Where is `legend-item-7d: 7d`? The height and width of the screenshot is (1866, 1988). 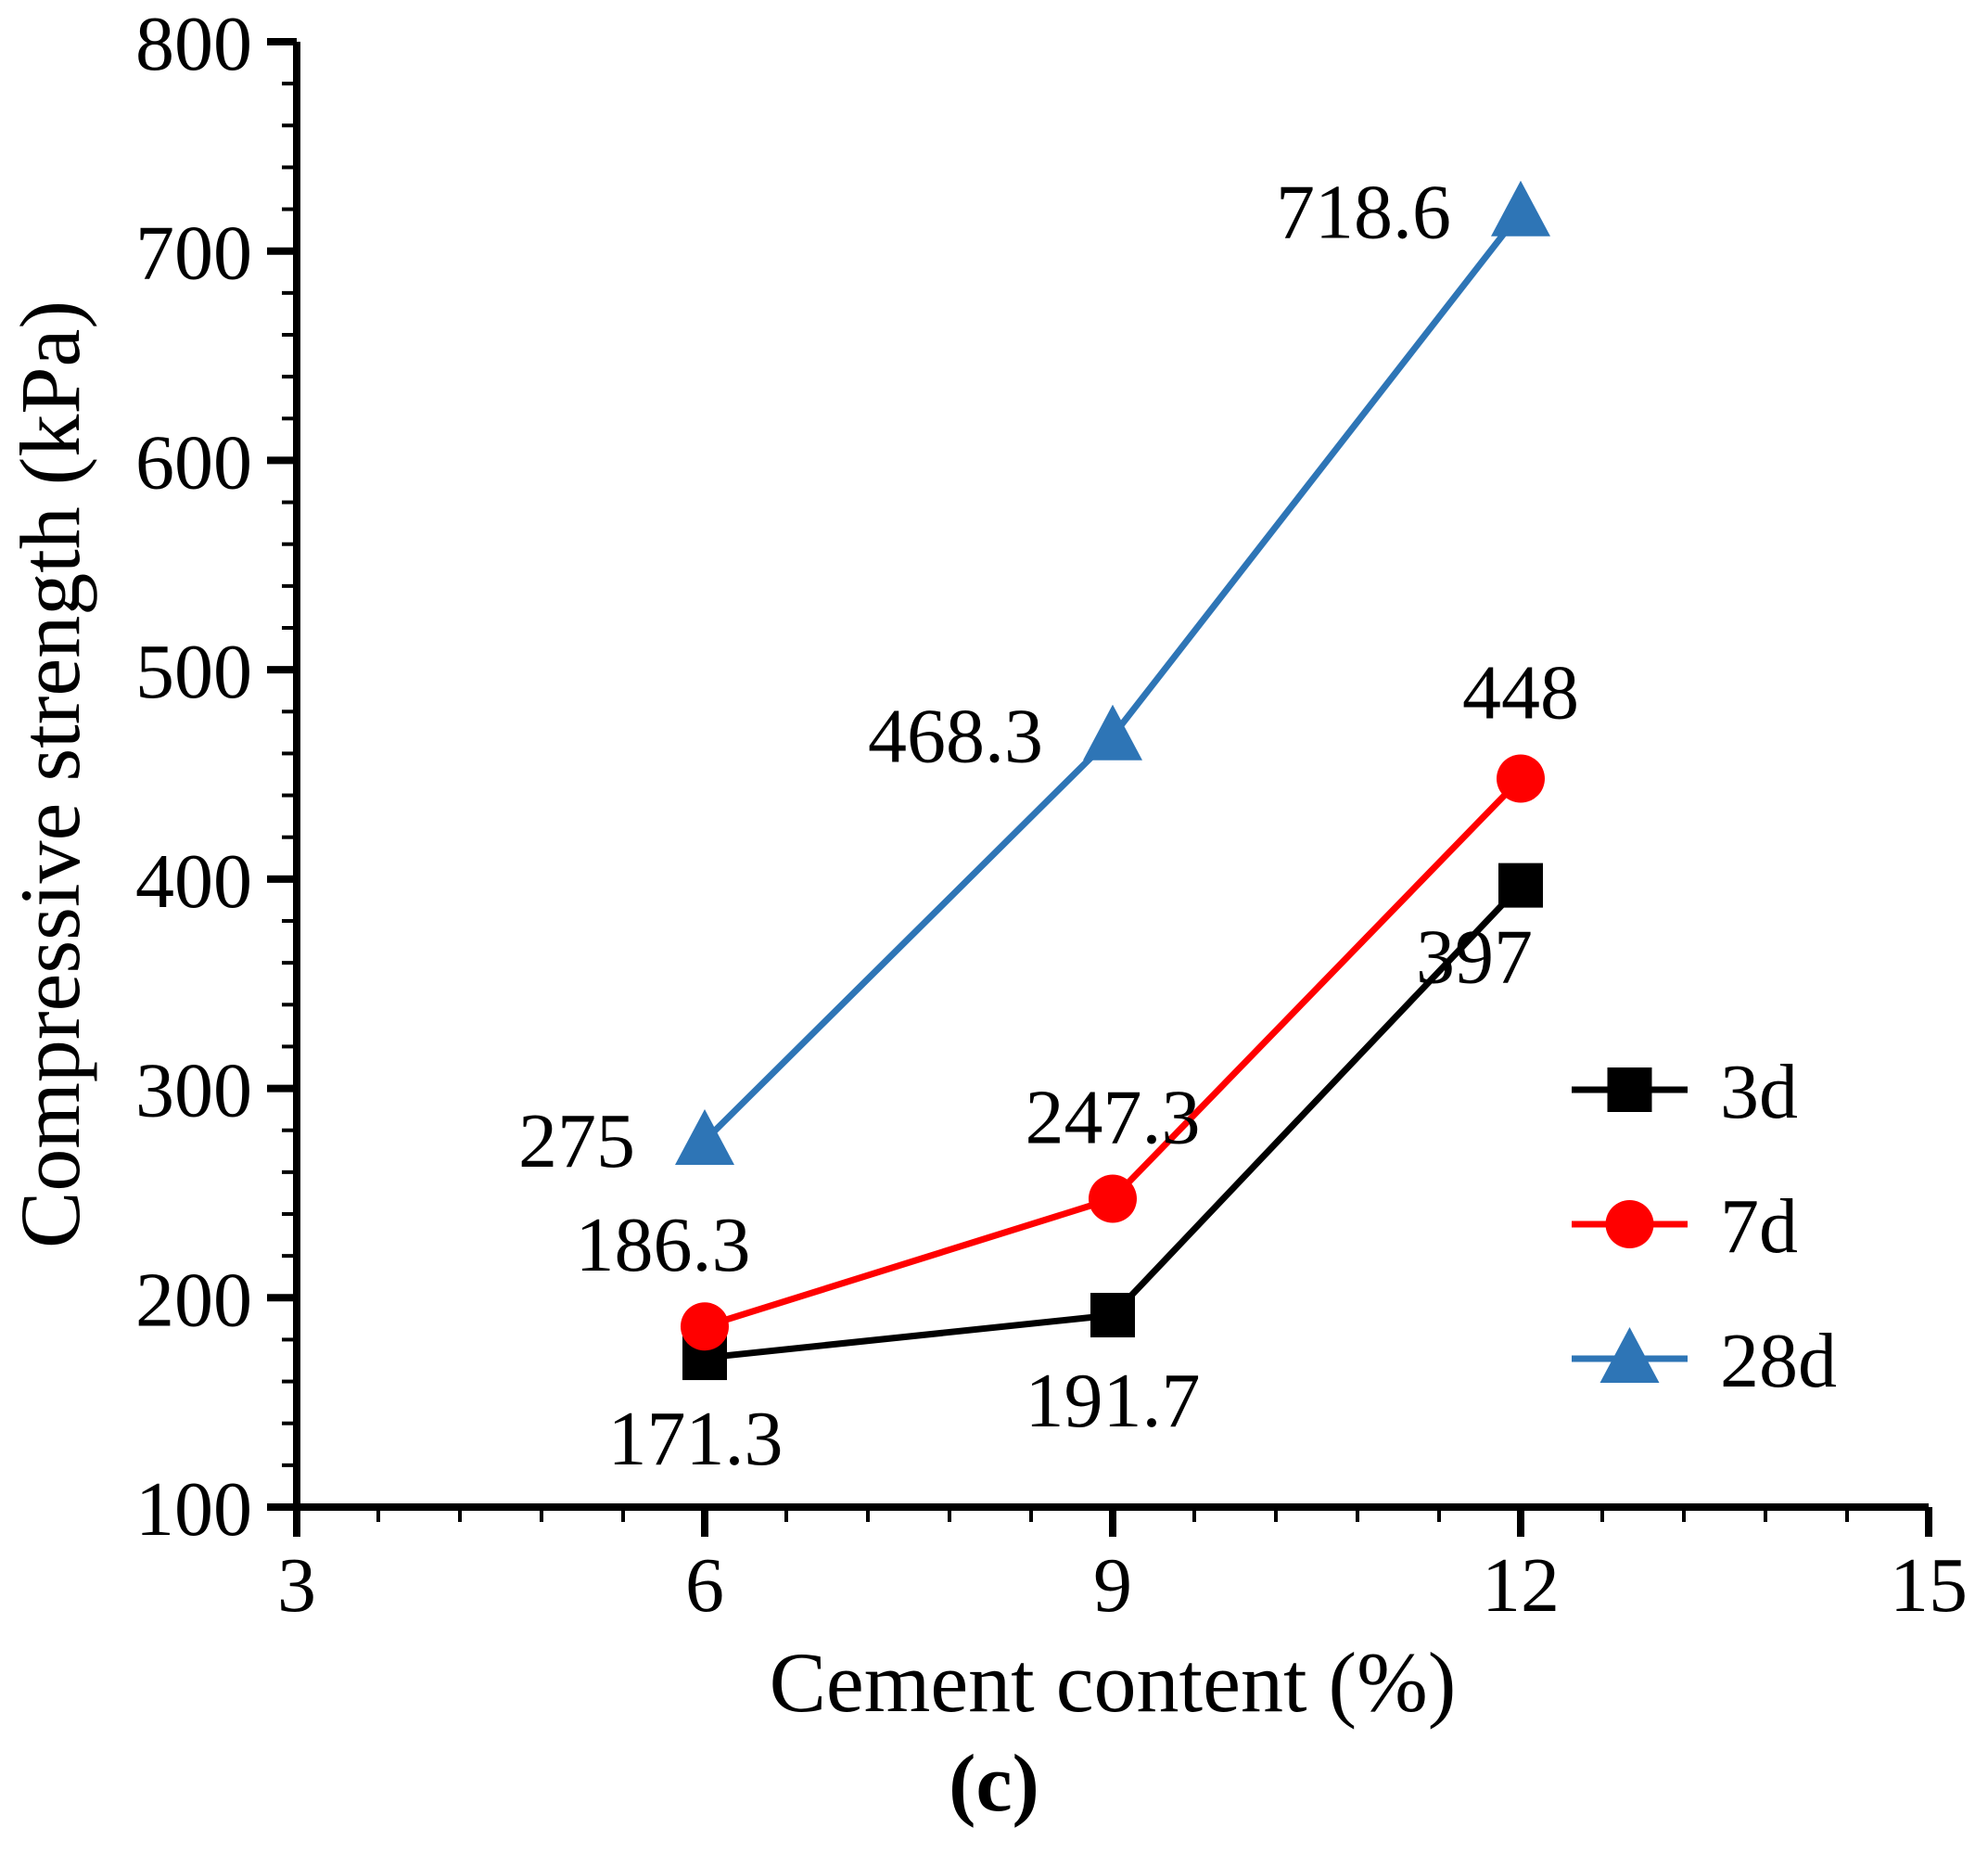 legend-item-7d: 7d is located at coordinates (1685, 1226).